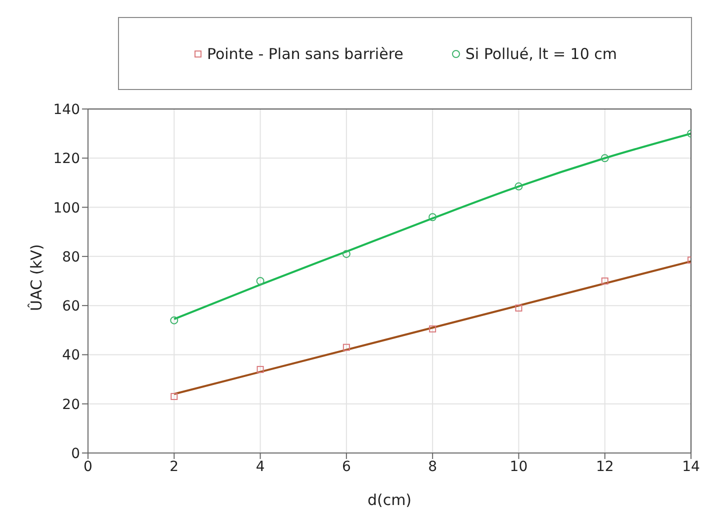 The height and width of the screenshot is (531, 716). I want to click on x-tick-label: 12, so click(605, 466).